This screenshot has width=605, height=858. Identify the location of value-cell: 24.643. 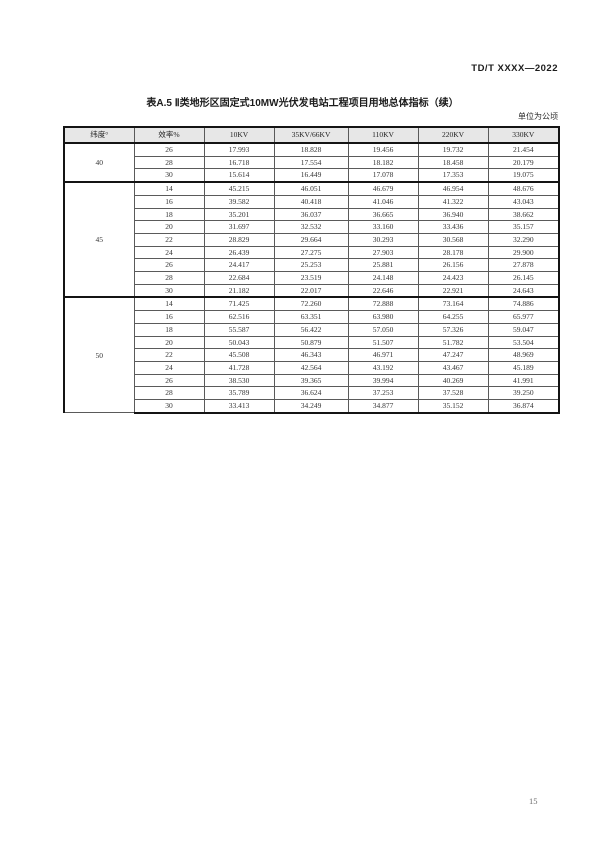
(523, 290).